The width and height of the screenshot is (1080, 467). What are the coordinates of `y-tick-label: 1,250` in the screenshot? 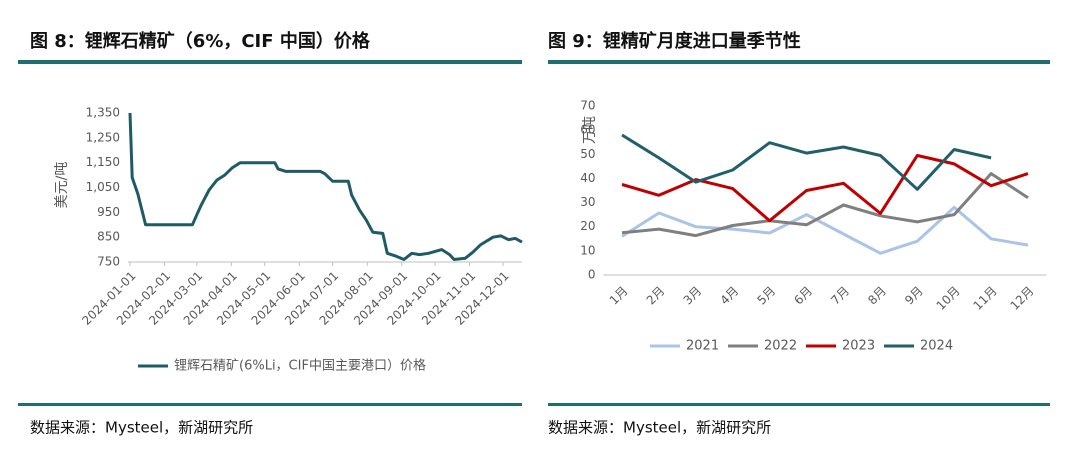 It's located at (103, 137).